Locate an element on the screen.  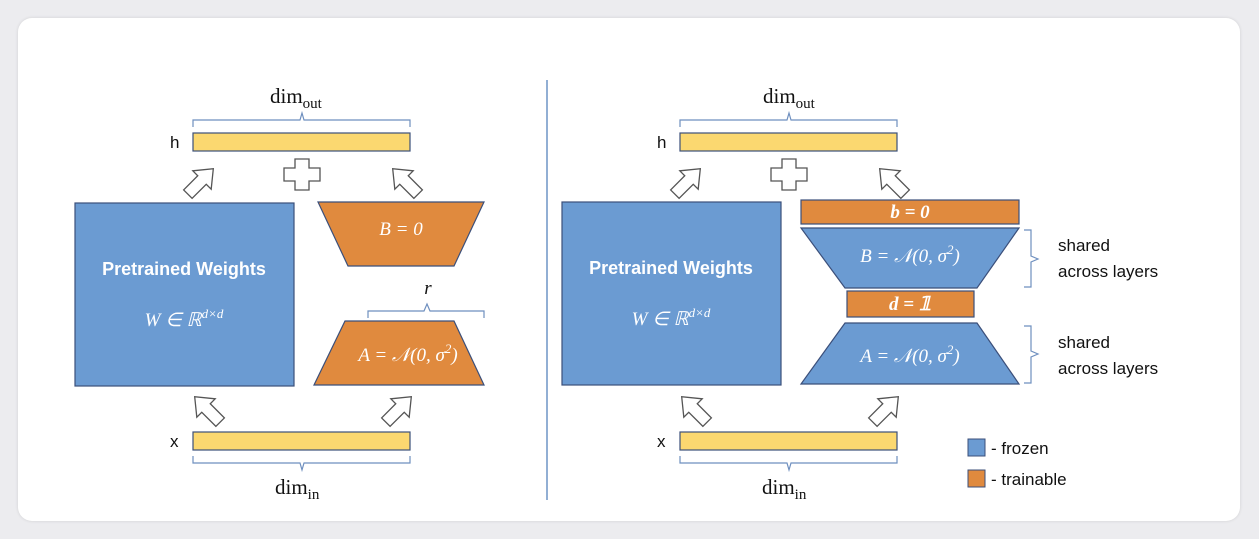
shared-top-line2: across layers is located at coordinates (1108, 271).